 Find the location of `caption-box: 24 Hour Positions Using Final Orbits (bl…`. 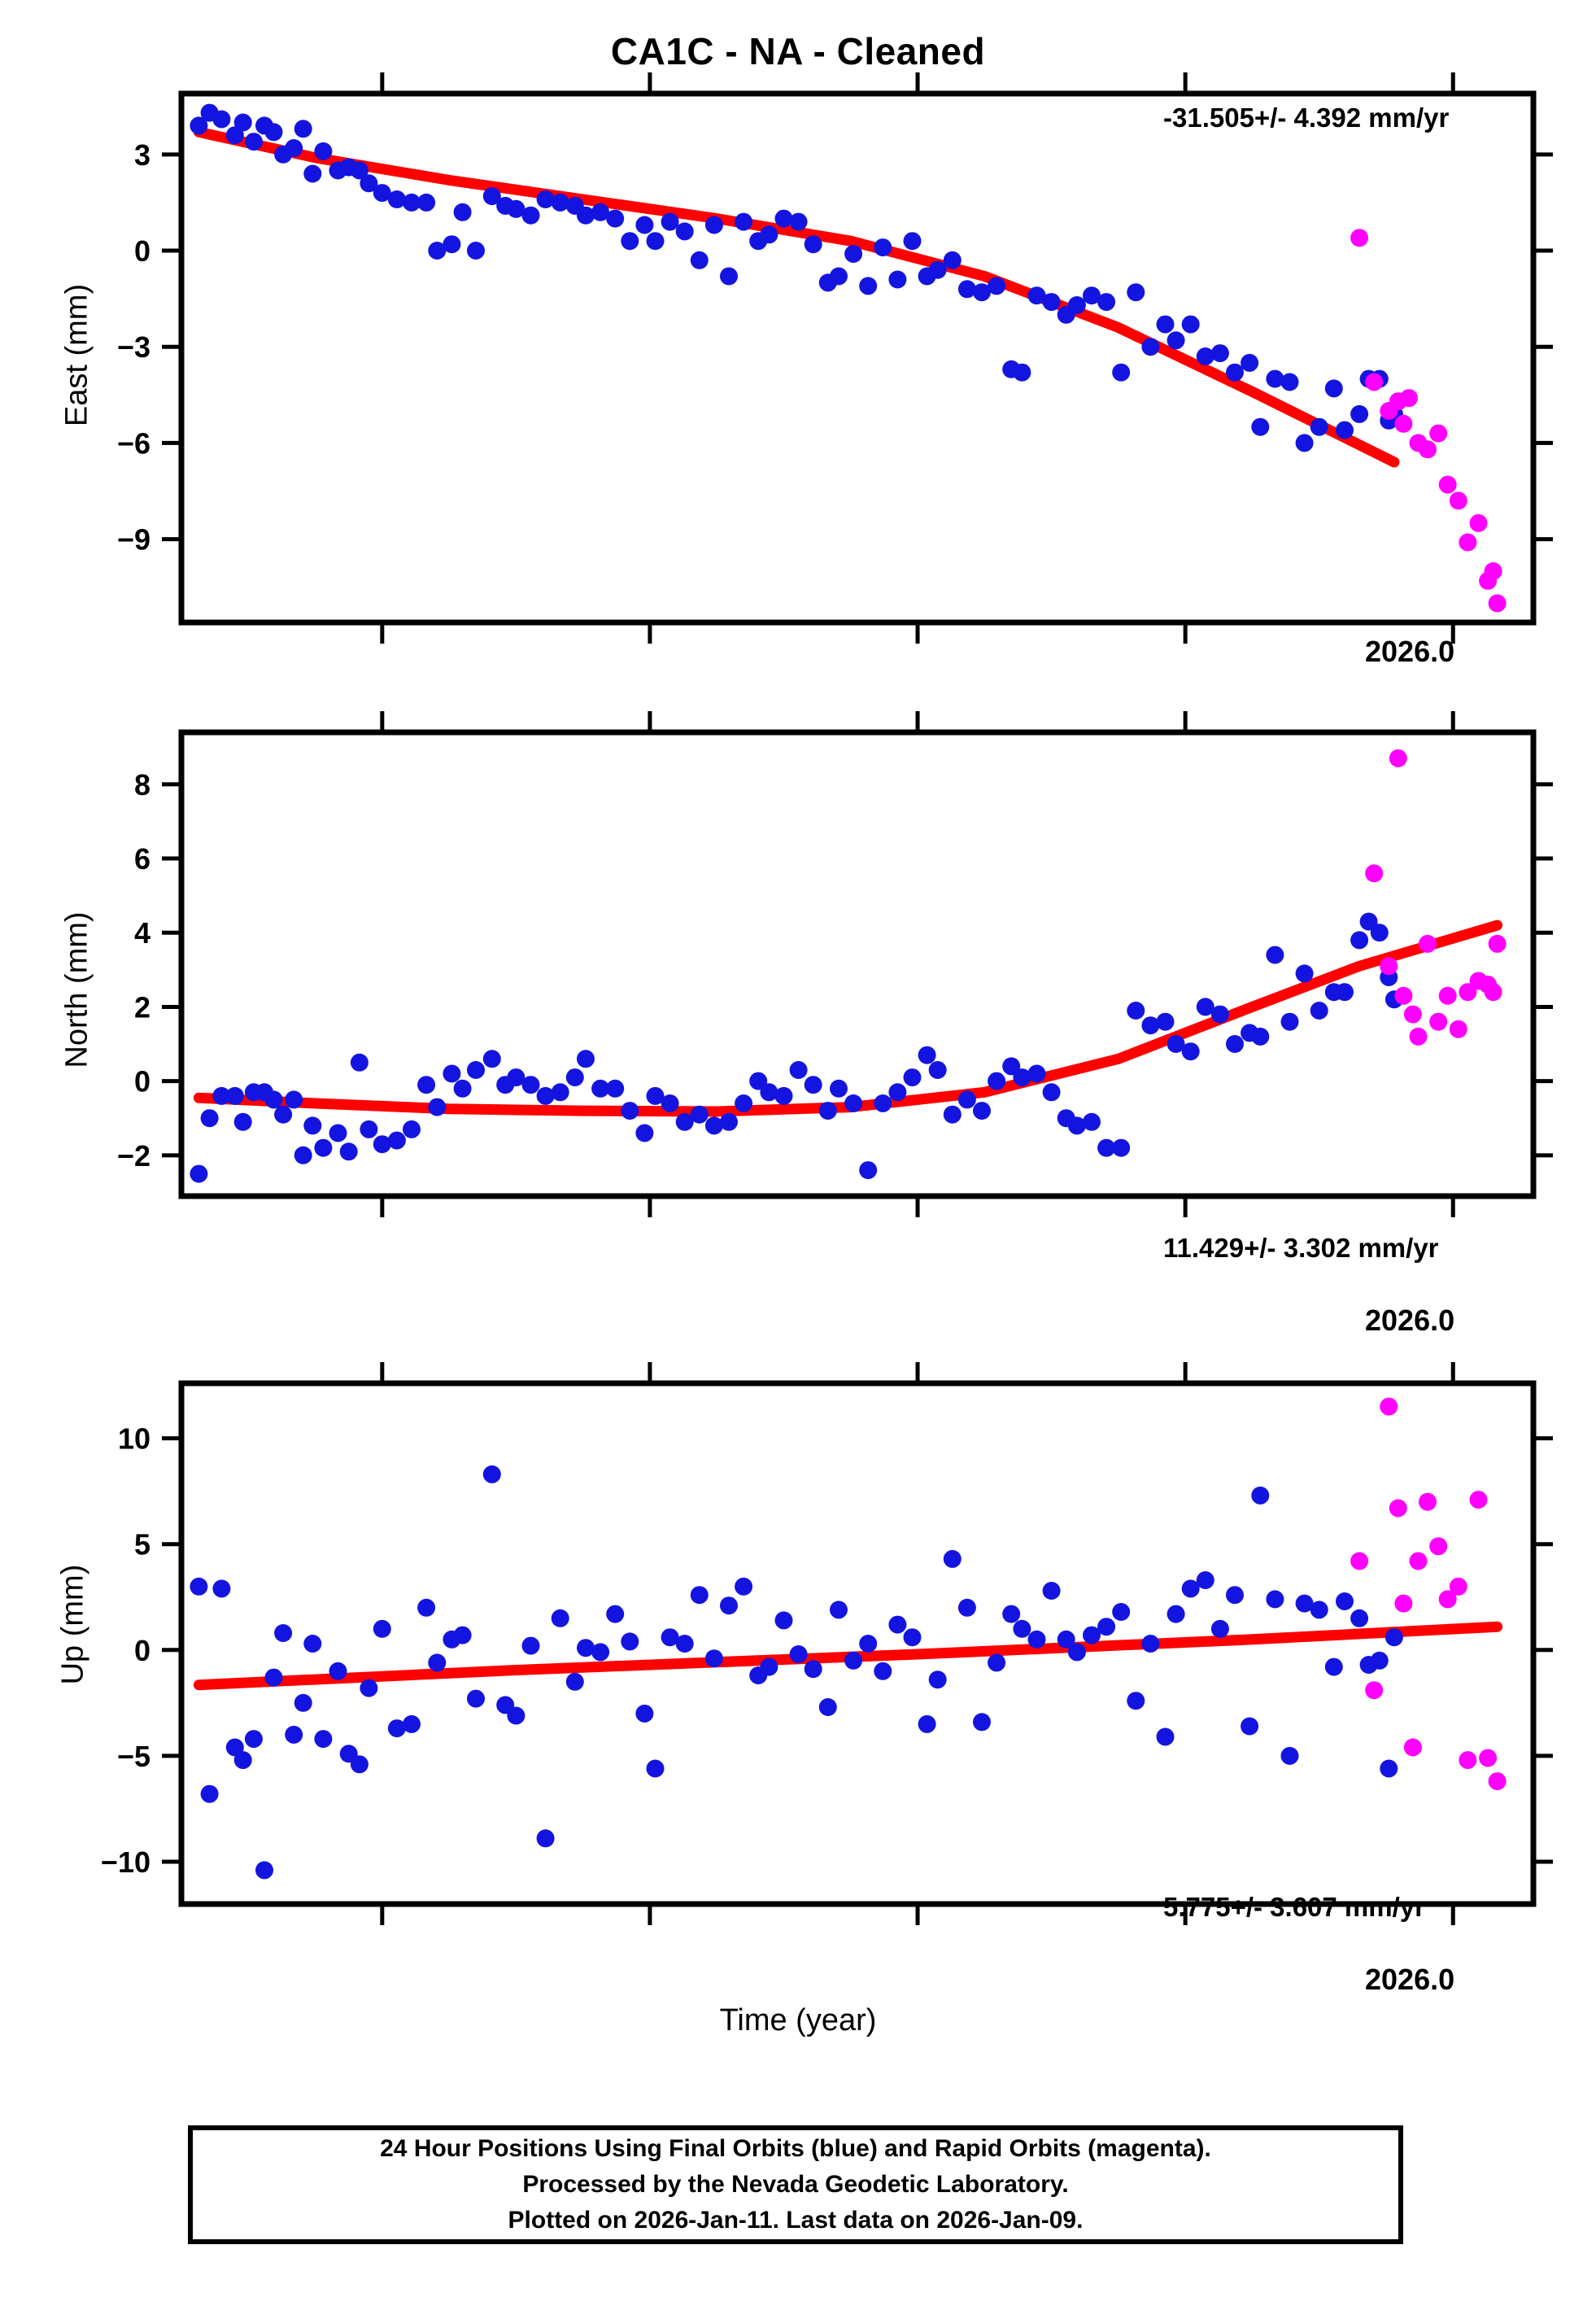

caption-box: 24 Hour Positions Using Final Orbits (bl… is located at coordinates (795, 2184).